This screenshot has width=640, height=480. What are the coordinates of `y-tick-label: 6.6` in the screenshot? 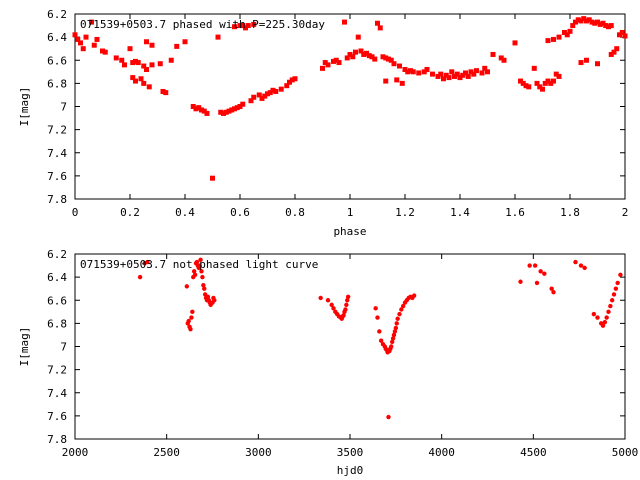 It's located at (57, 60).